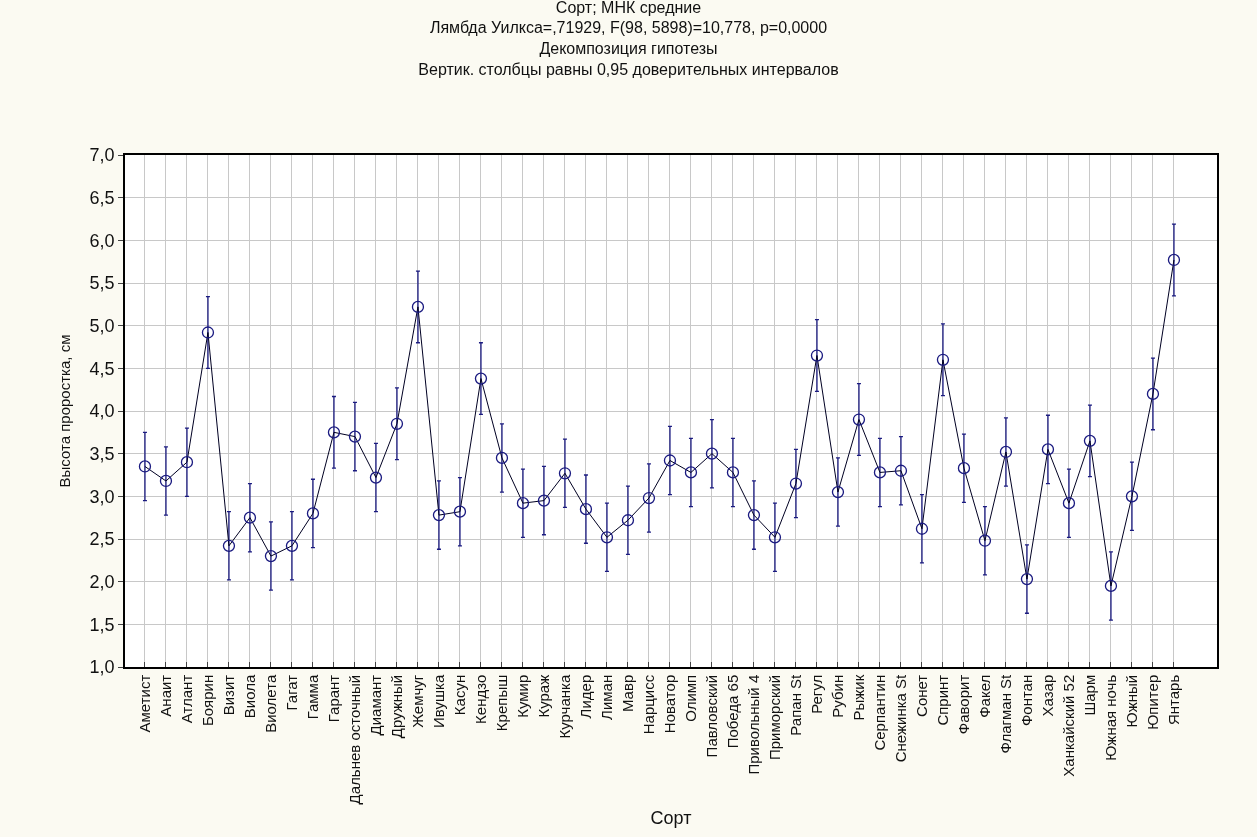  Describe the element at coordinates (186, 699) in the screenshot. I see `x-tick-label: Атлант` at that location.